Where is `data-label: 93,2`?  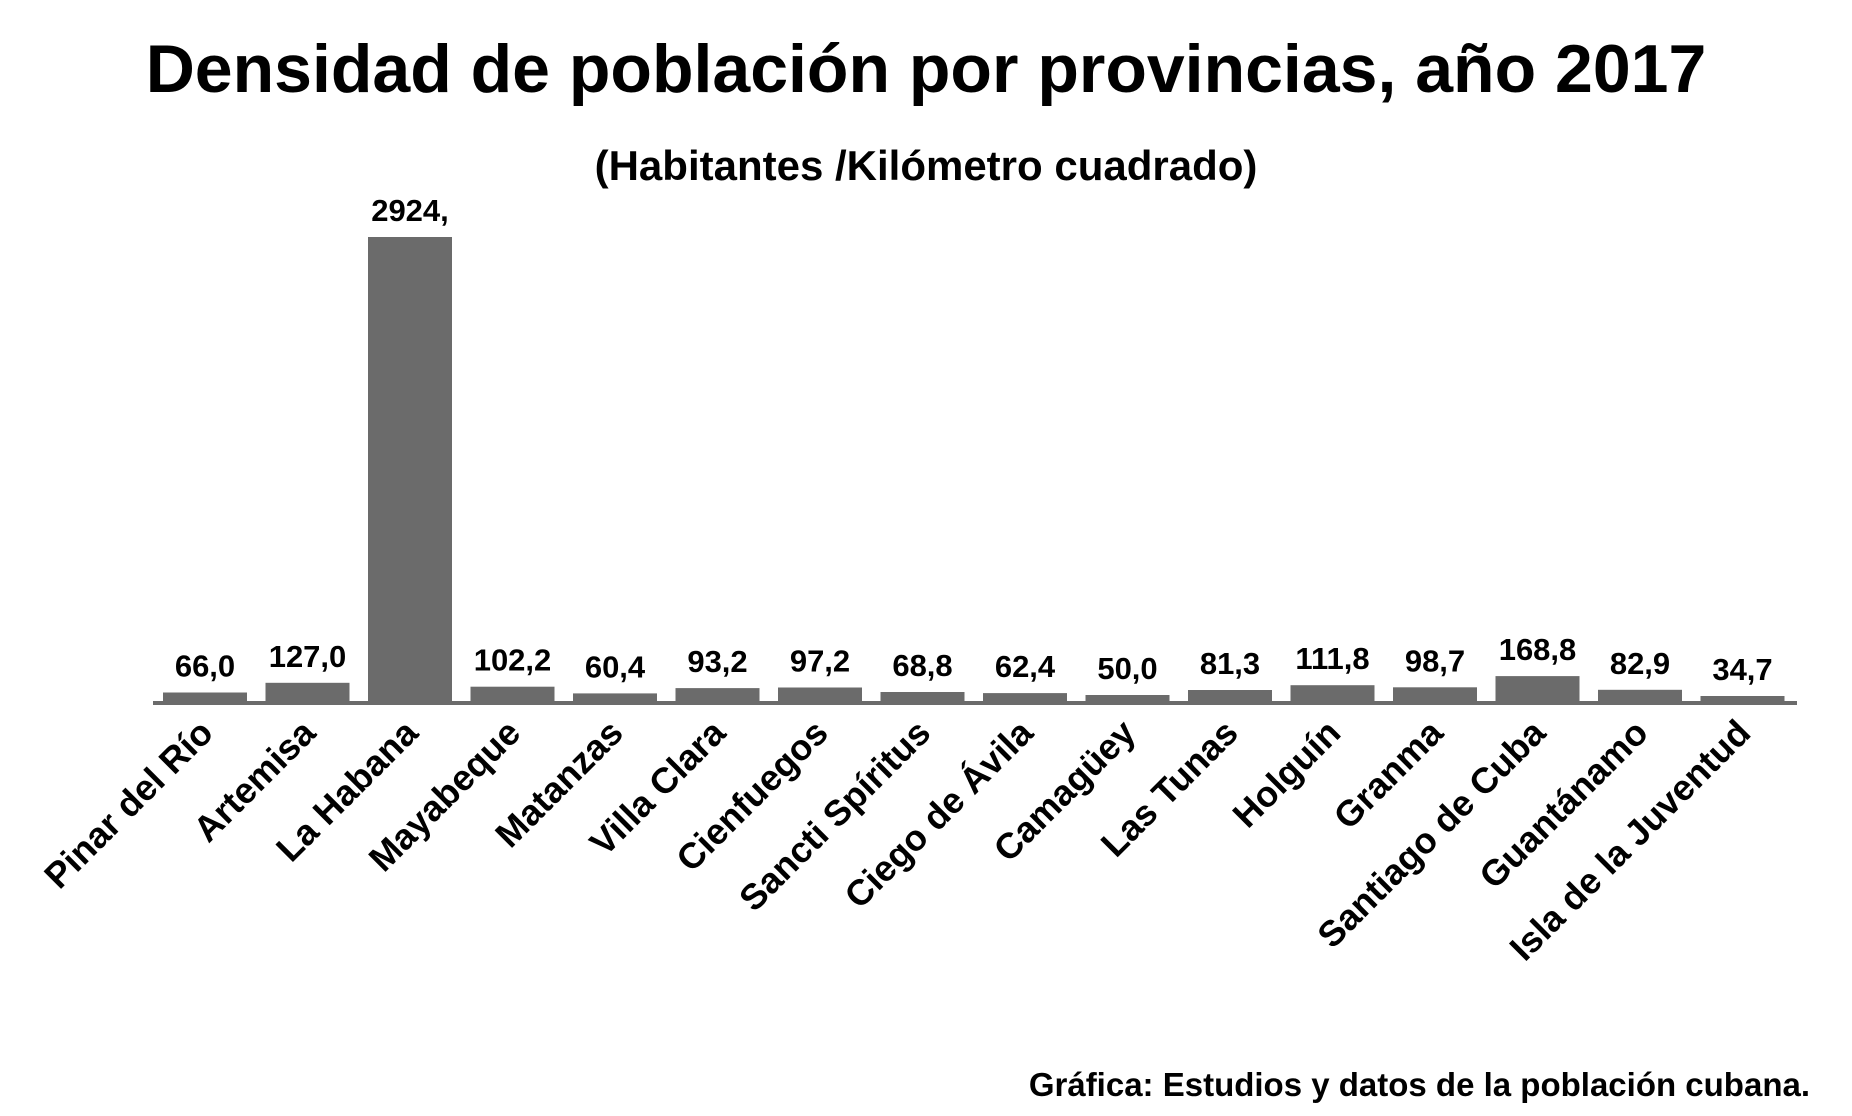 data-label: 93,2 is located at coordinates (717, 661).